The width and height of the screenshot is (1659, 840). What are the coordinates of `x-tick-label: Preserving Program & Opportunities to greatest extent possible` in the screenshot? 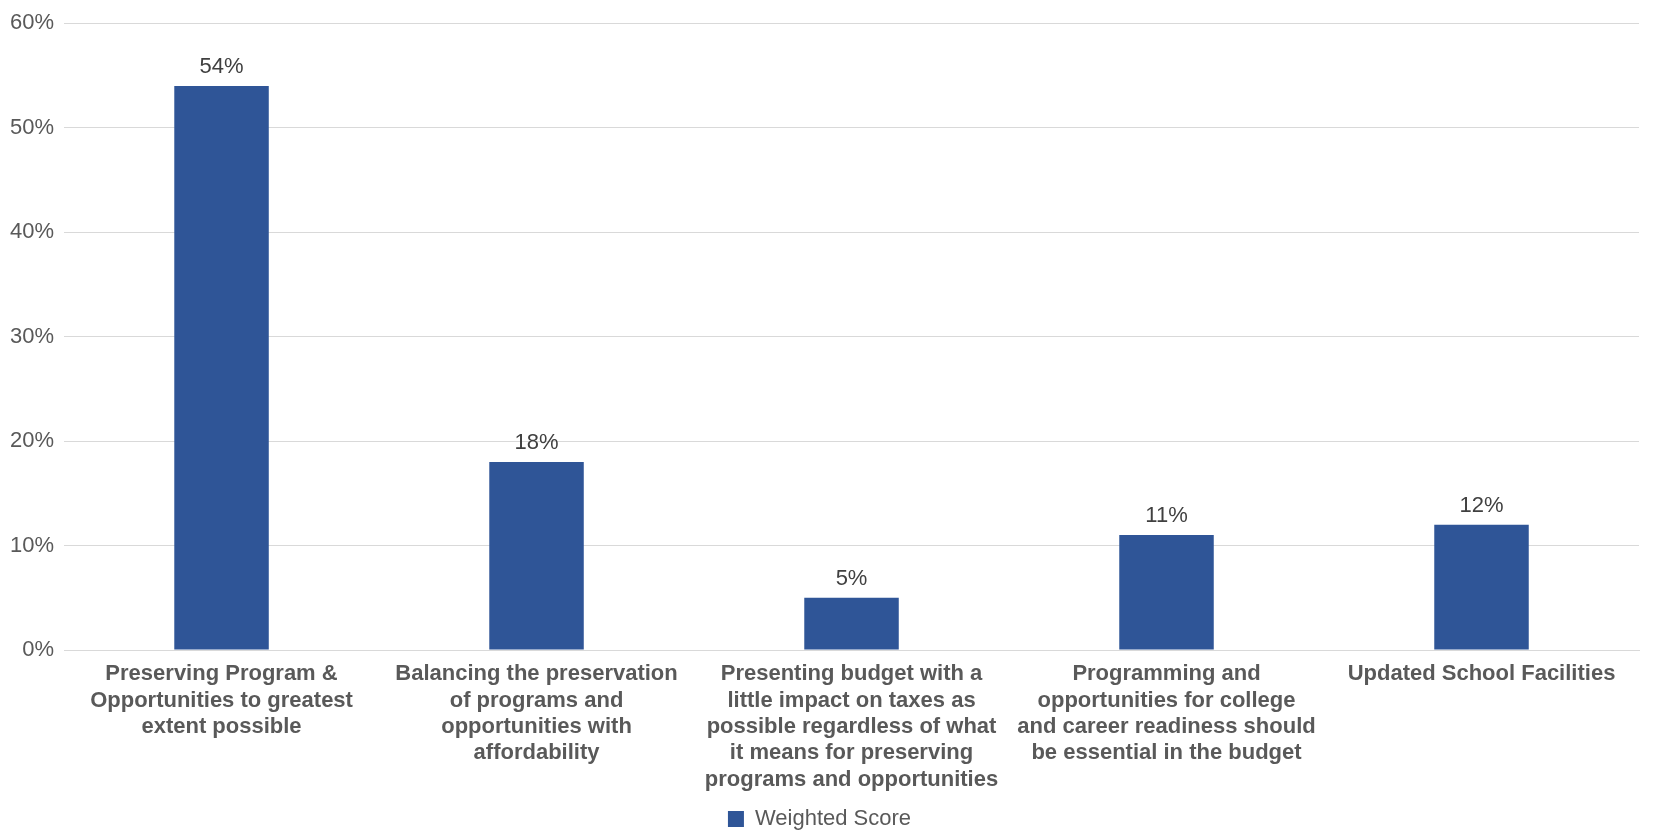 It's located at (222, 699).